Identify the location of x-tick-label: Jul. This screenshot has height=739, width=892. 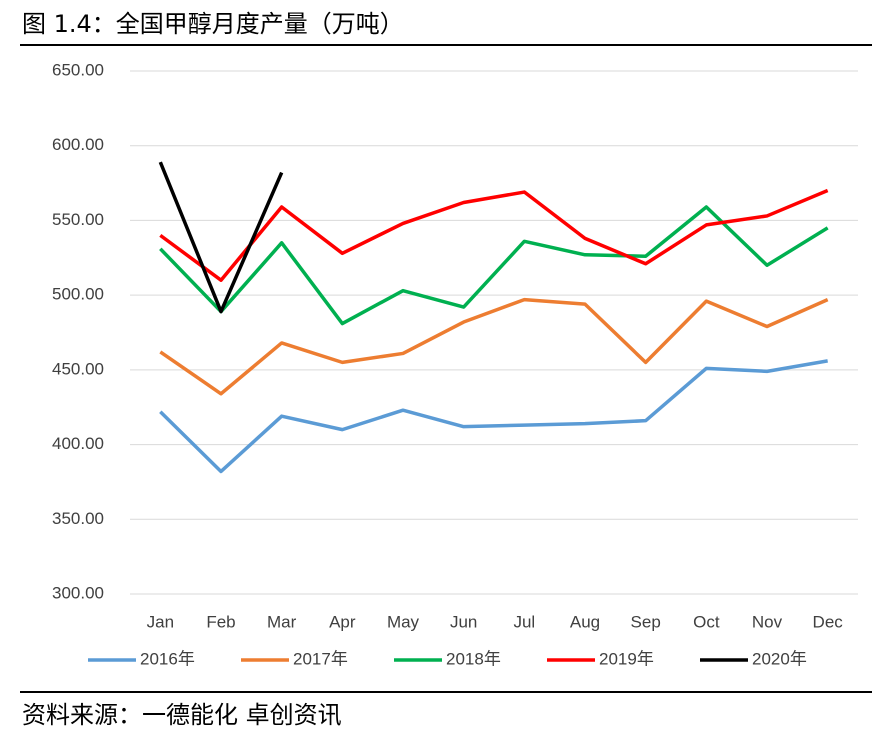
(524, 621).